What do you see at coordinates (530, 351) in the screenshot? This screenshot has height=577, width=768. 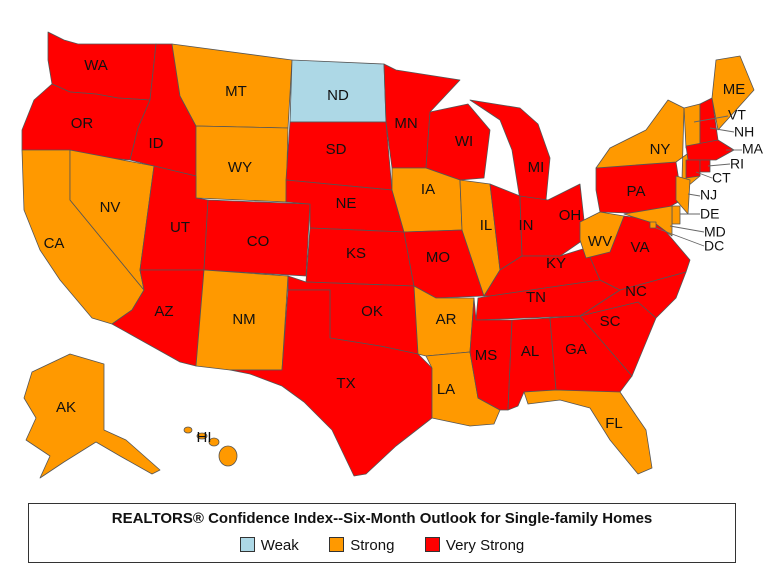 I see `label-al: AL` at bounding box center [530, 351].